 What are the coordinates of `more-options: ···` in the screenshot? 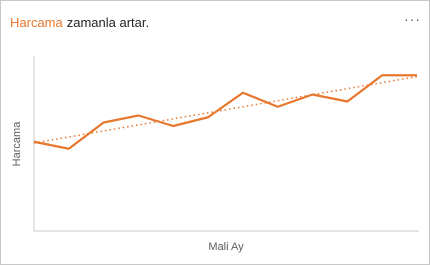 It's located at (412, 19).